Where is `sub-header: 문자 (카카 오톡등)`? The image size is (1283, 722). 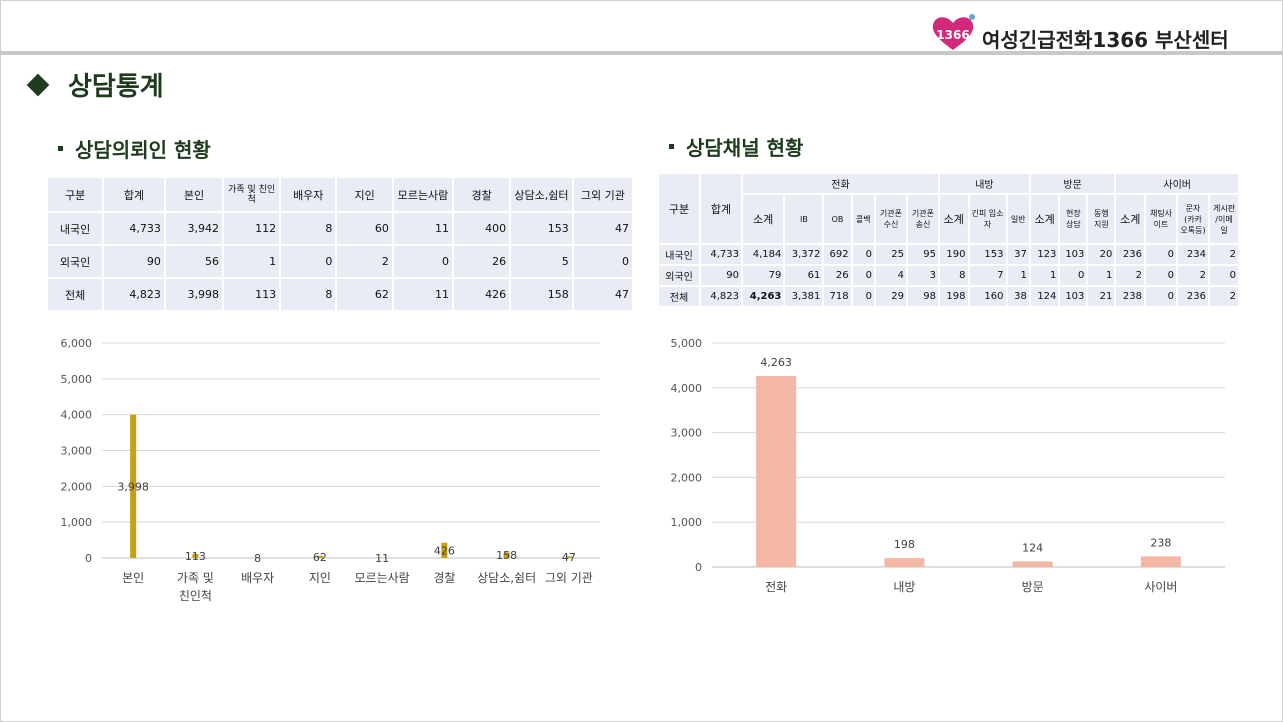
sub-header: 문자 (카카 오톡등) is located at coordinates (1193, 219).